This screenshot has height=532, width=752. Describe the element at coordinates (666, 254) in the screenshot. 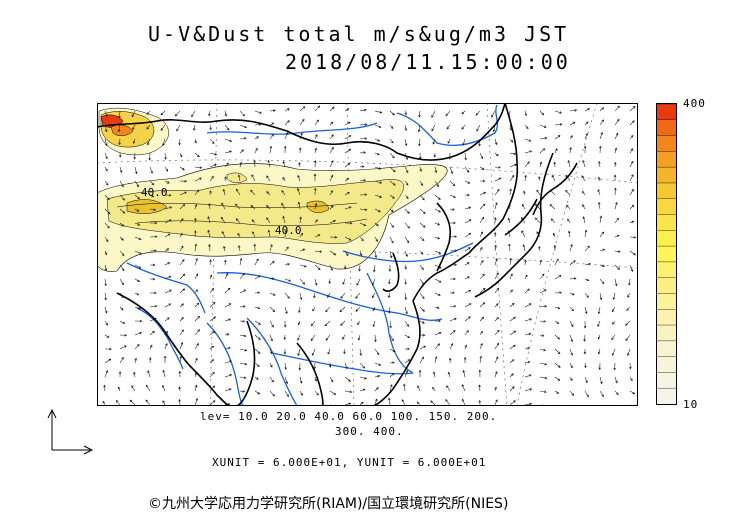

I see `legend-swatches` at that location.